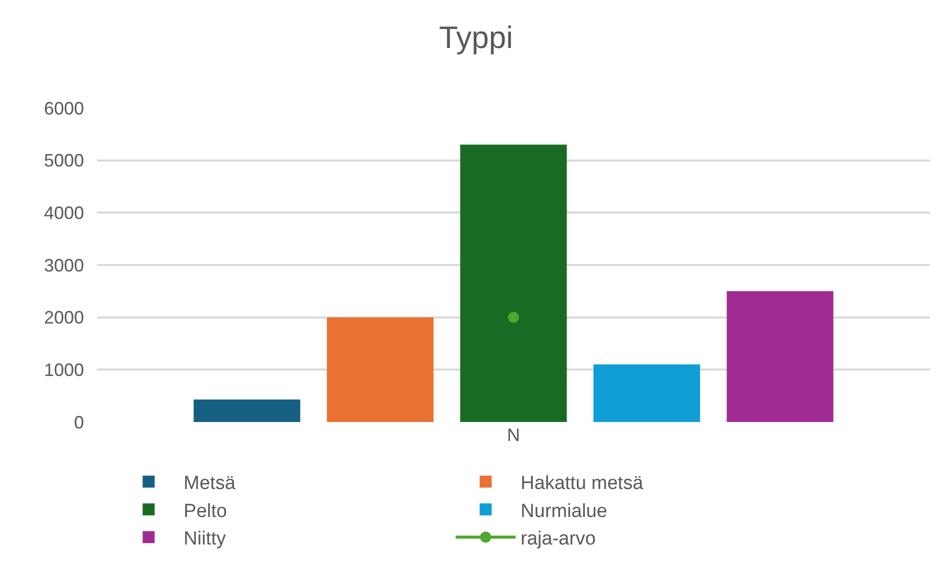 This screenshot has width=952, height=579. Describe the element at coordinates (64, 160) in the screenshot. I see `y-tick-label: 5000` at that location.